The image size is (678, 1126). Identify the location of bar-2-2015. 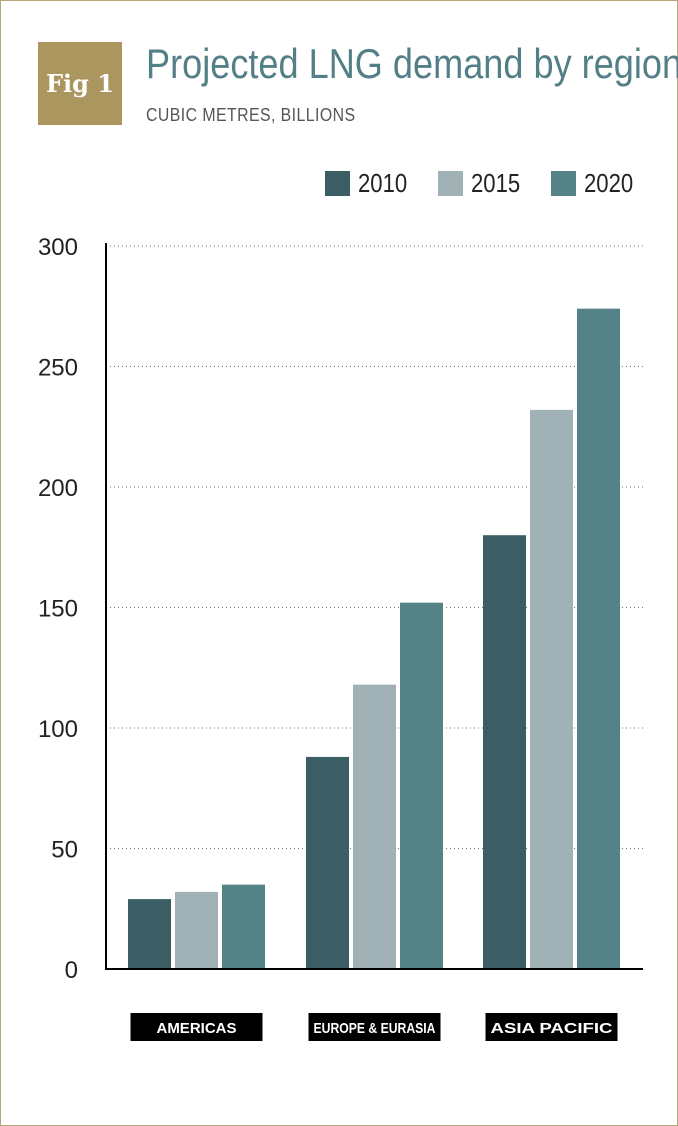
(551, 689).